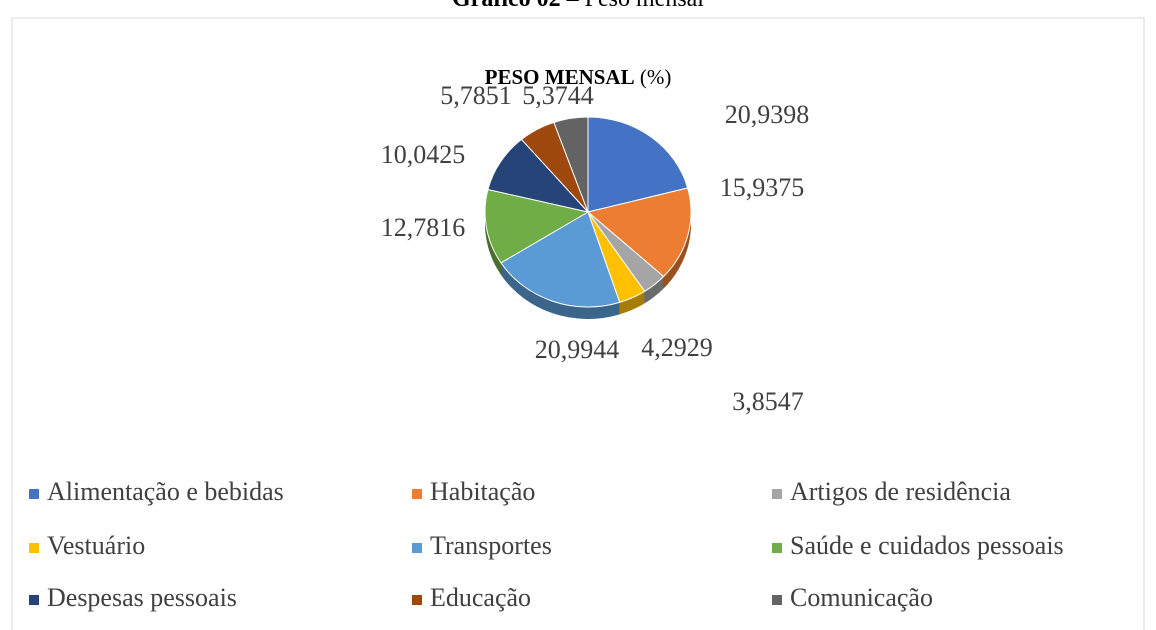  I want to click on data-label: 20,9398, so click(767, 114).